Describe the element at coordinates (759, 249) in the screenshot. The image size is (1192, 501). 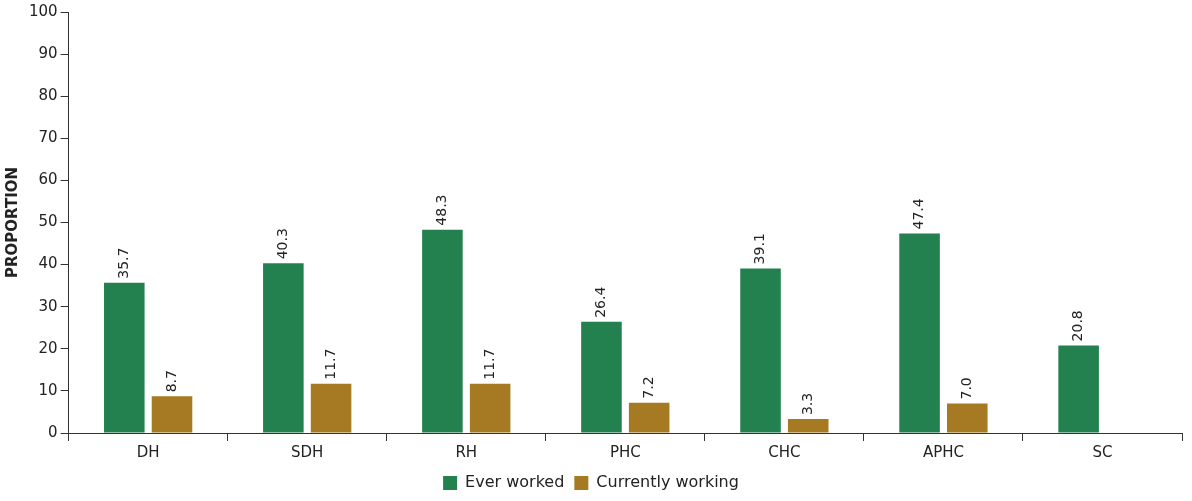
I see `data-label: 39.1` at that location.